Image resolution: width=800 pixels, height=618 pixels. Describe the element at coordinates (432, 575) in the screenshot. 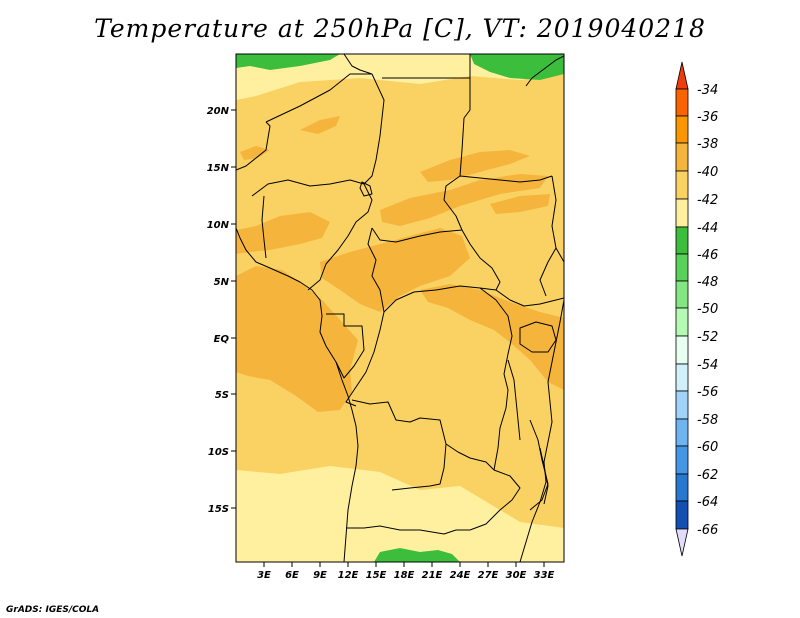

I see `lon-label: 21E` at that location.